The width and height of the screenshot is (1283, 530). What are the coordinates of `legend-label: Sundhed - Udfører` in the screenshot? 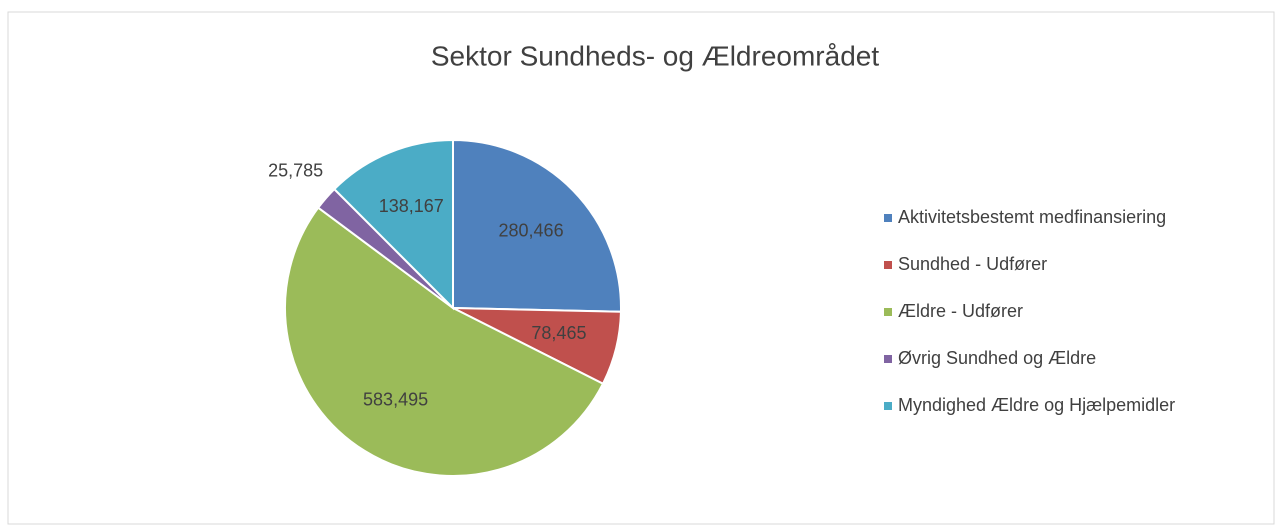 It's located at (972, 264).